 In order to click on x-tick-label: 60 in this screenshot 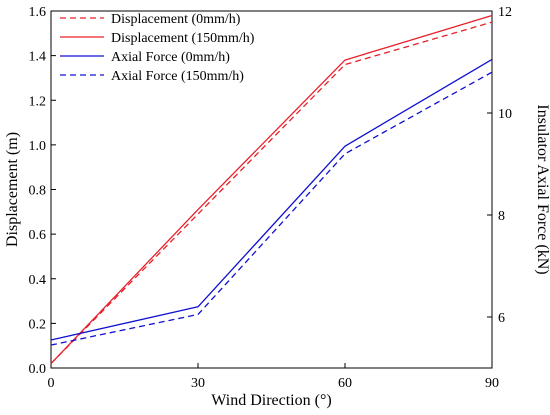, I will do `click(345, 383)`.